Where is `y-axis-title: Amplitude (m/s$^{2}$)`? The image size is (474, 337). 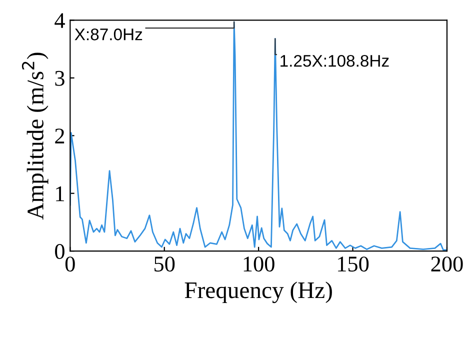
y-axis-title: Amplitude (m/s$^{2}$) is located at coordinates (35, 136).